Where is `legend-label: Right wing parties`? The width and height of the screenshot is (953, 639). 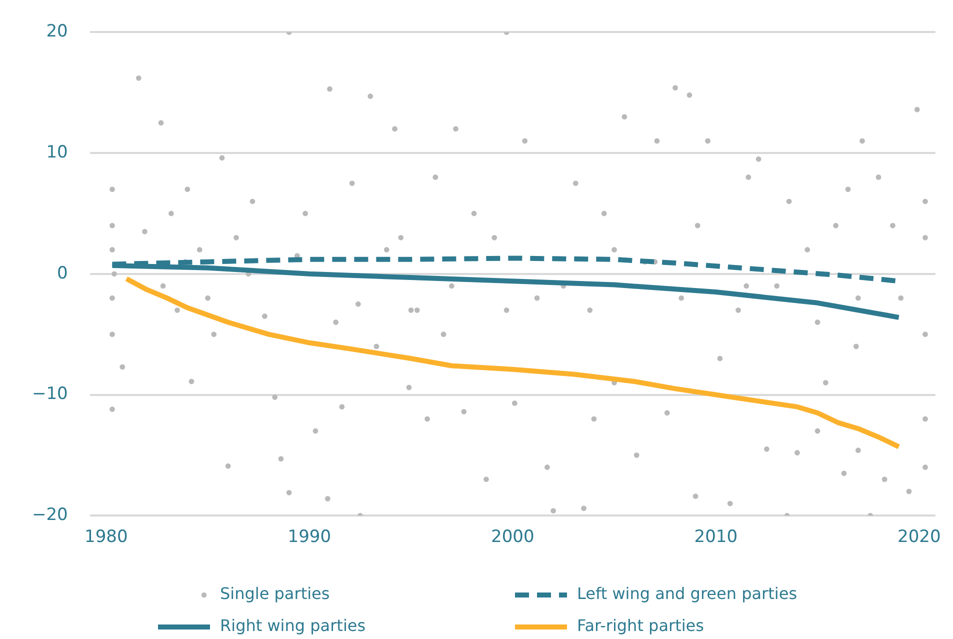 legend-label: Right wing parties is located at coordinates (293, 626).